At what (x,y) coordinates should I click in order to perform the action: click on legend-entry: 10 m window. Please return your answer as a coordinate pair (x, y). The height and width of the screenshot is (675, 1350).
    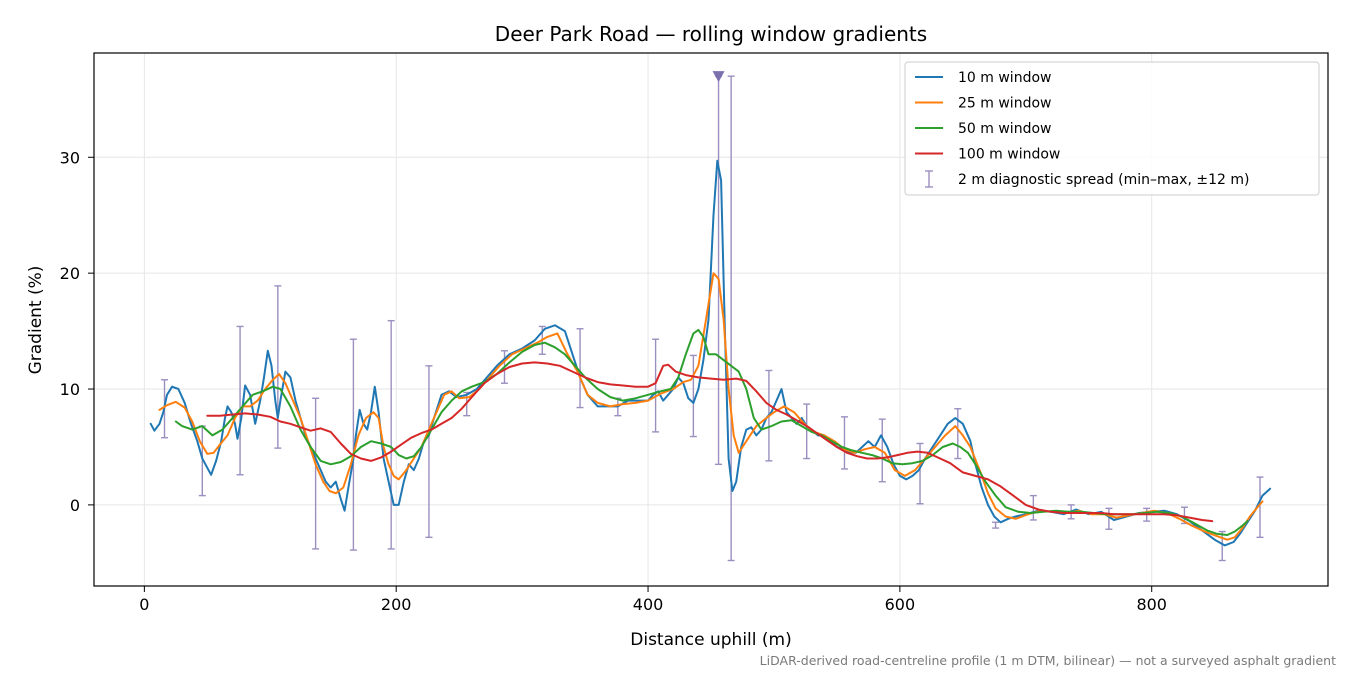
    Looking at the image, I should click on (1004, 78).